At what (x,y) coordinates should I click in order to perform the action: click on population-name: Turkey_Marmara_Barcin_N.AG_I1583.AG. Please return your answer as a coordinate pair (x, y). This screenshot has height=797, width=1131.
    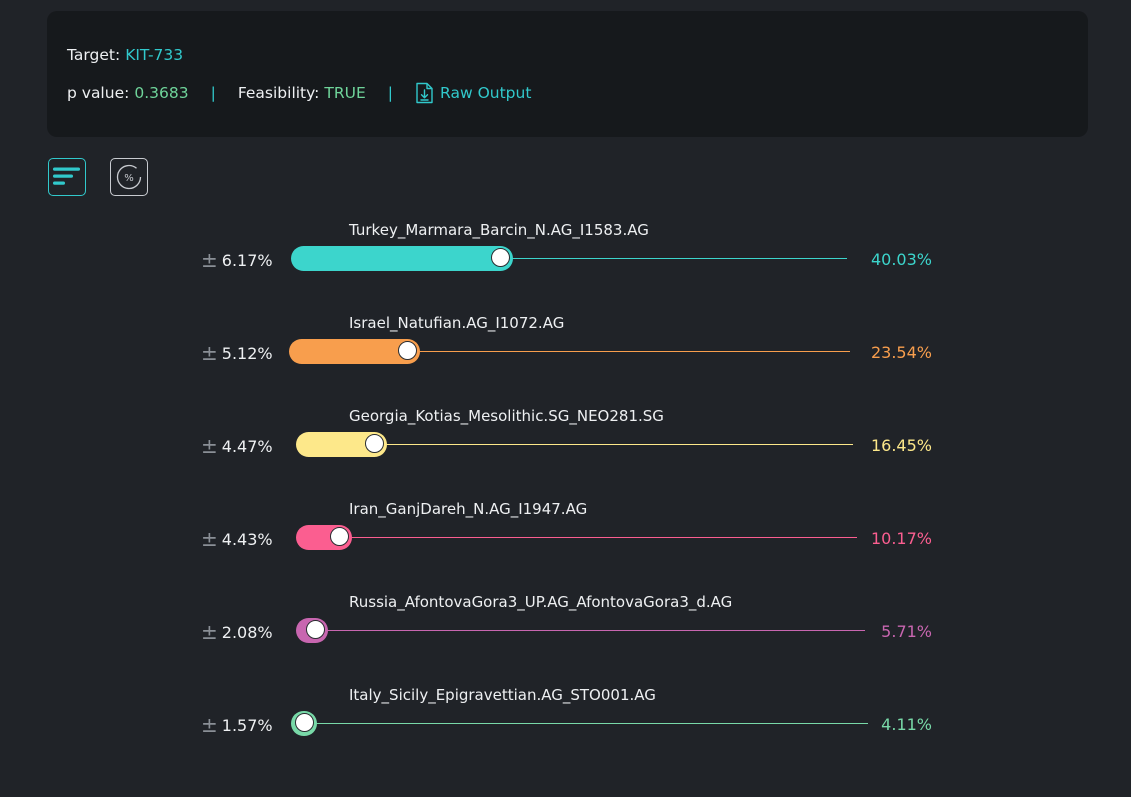
    Looking at the image, I should click on (499, 230).